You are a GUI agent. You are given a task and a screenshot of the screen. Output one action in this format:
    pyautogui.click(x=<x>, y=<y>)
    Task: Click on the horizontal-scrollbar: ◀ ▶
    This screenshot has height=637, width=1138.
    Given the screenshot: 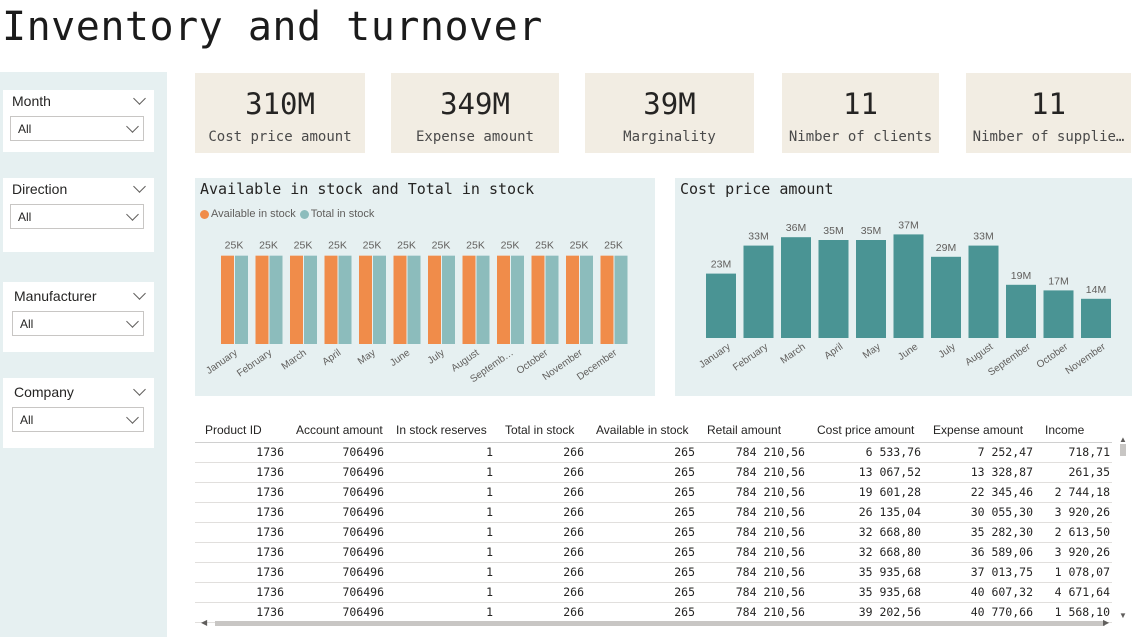 What is the action you would take?
    pyautogui.click(x=655, y=623)
    